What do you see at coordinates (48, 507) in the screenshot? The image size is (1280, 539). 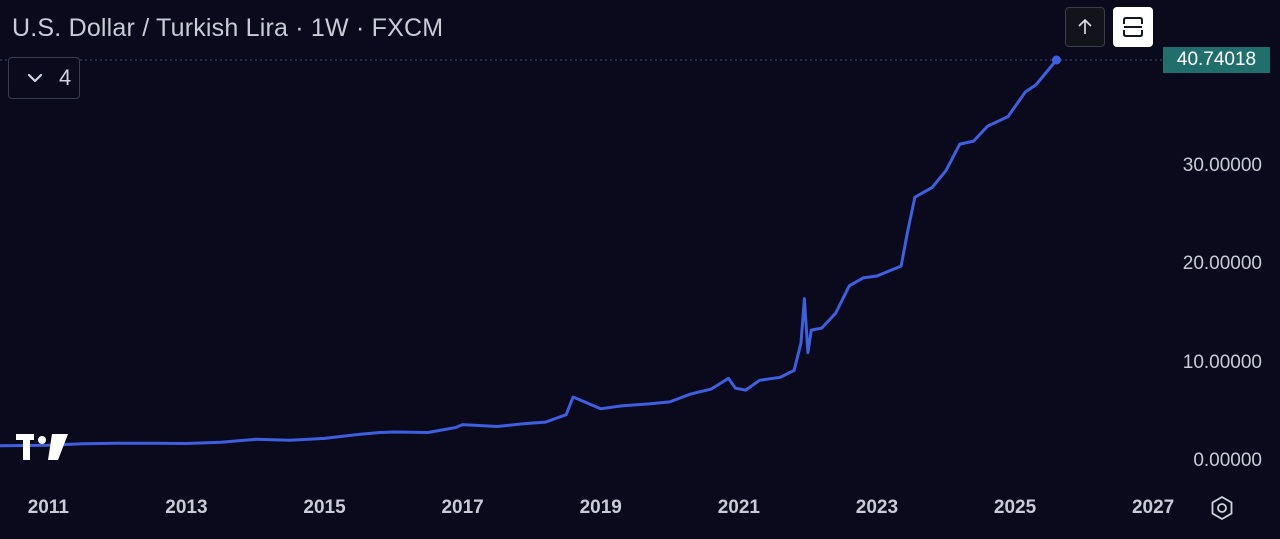 I see `x-tick-label: 2011` at bounding box center [48, 507].